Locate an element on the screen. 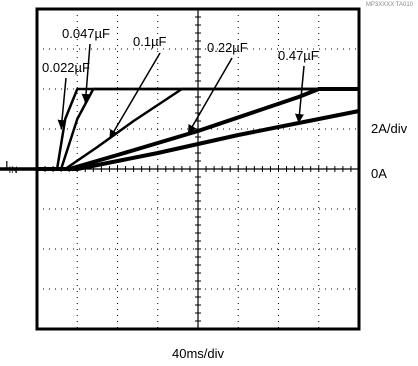  y-axis-label-sub: IN is located at coordinates (13, 170).